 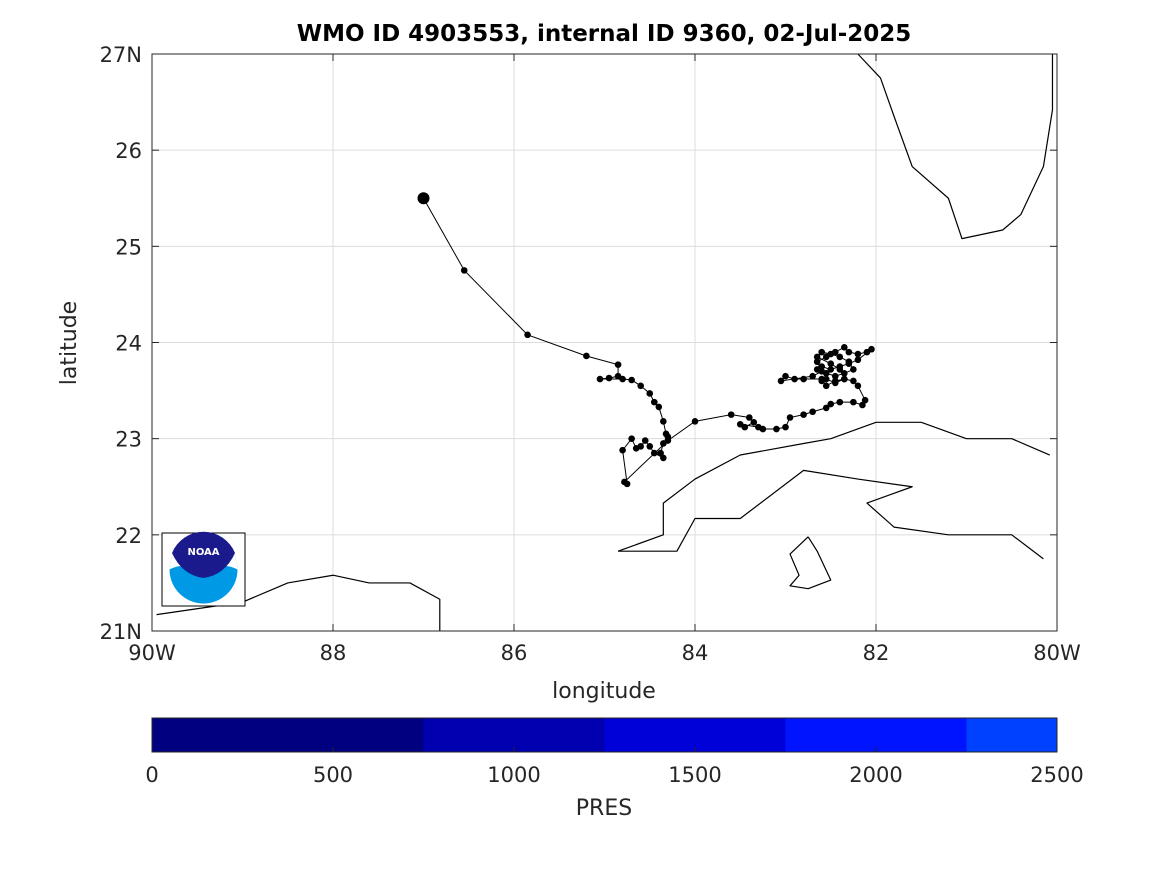 I want to click on y-tick-label: 22, so click(x=128, y=536).